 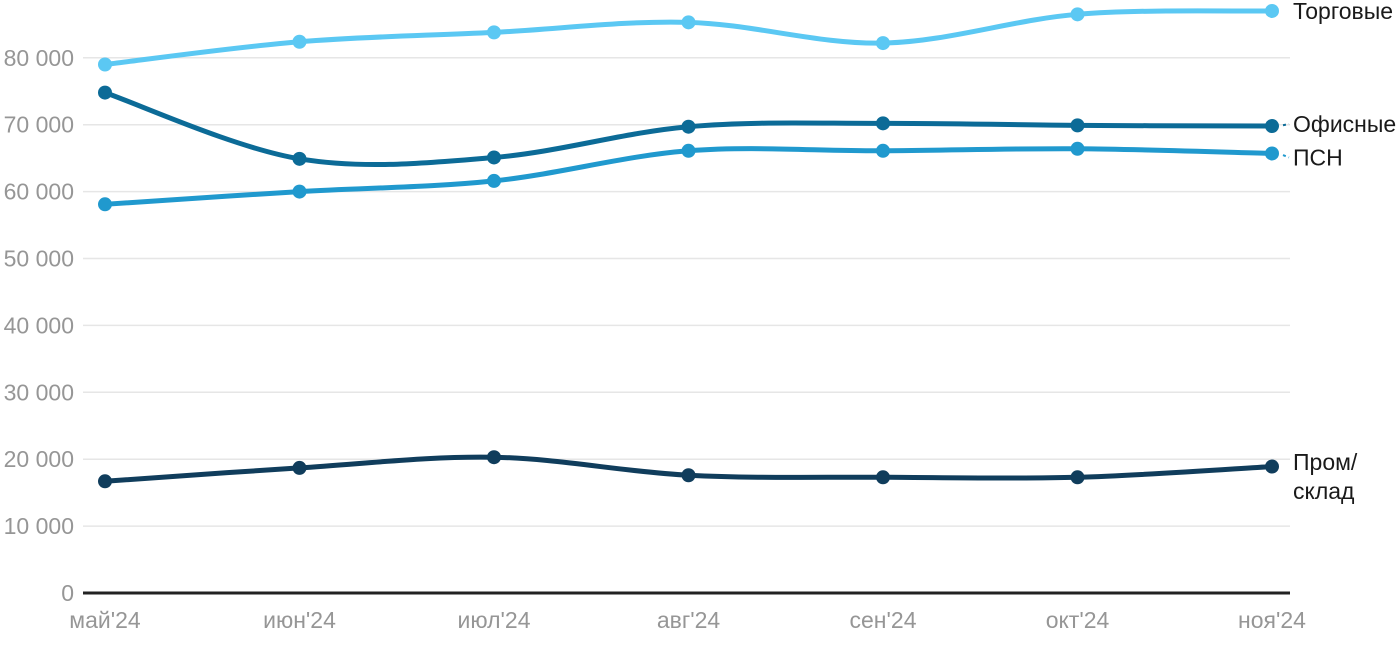 What do you see at coordinates (1272, 620) in the screenshot?
I see `x-tick-label-6: ноя'24` at bounding box center [1272, 620].